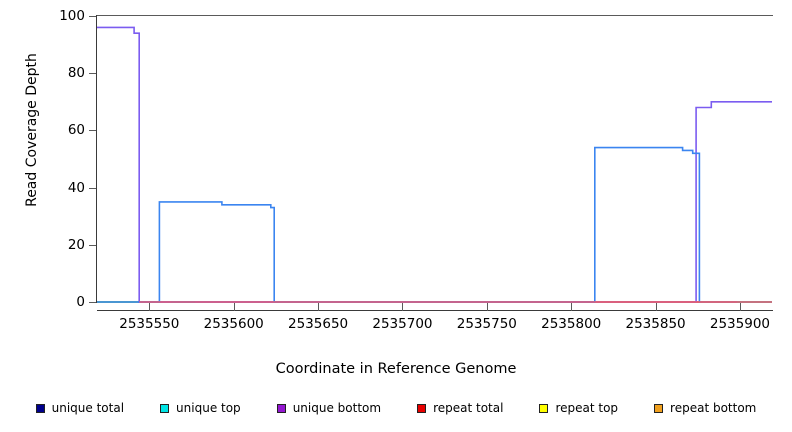  What do you see at coordinates (208, 408) in the screenshot?
I see `legend-unique-top-label: unique top` at bounding box center [208, 408].